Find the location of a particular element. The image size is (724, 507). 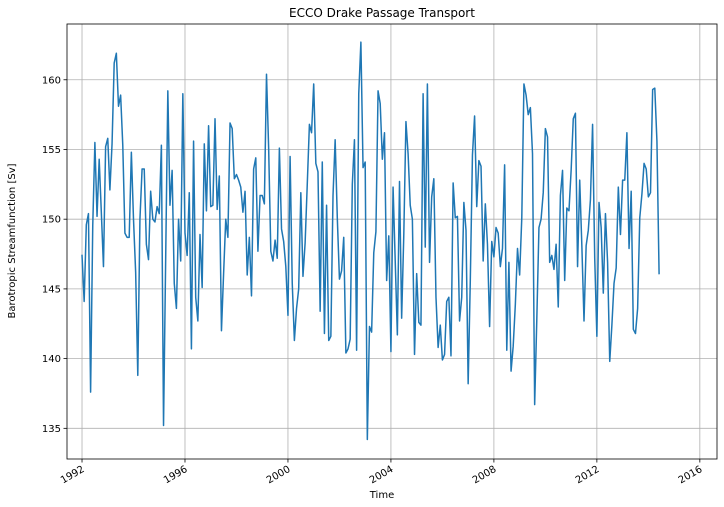

y-tick-label: 160 is located at coordinates (51, 80).